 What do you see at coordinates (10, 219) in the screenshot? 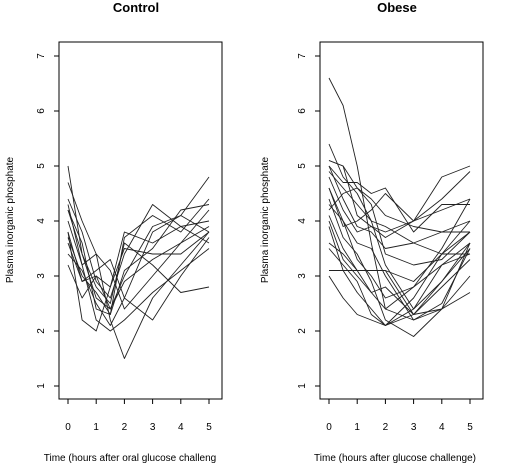
I see `control-y-axis-label: Plasma inorganic phosphate` at bounding box center [10, 219].